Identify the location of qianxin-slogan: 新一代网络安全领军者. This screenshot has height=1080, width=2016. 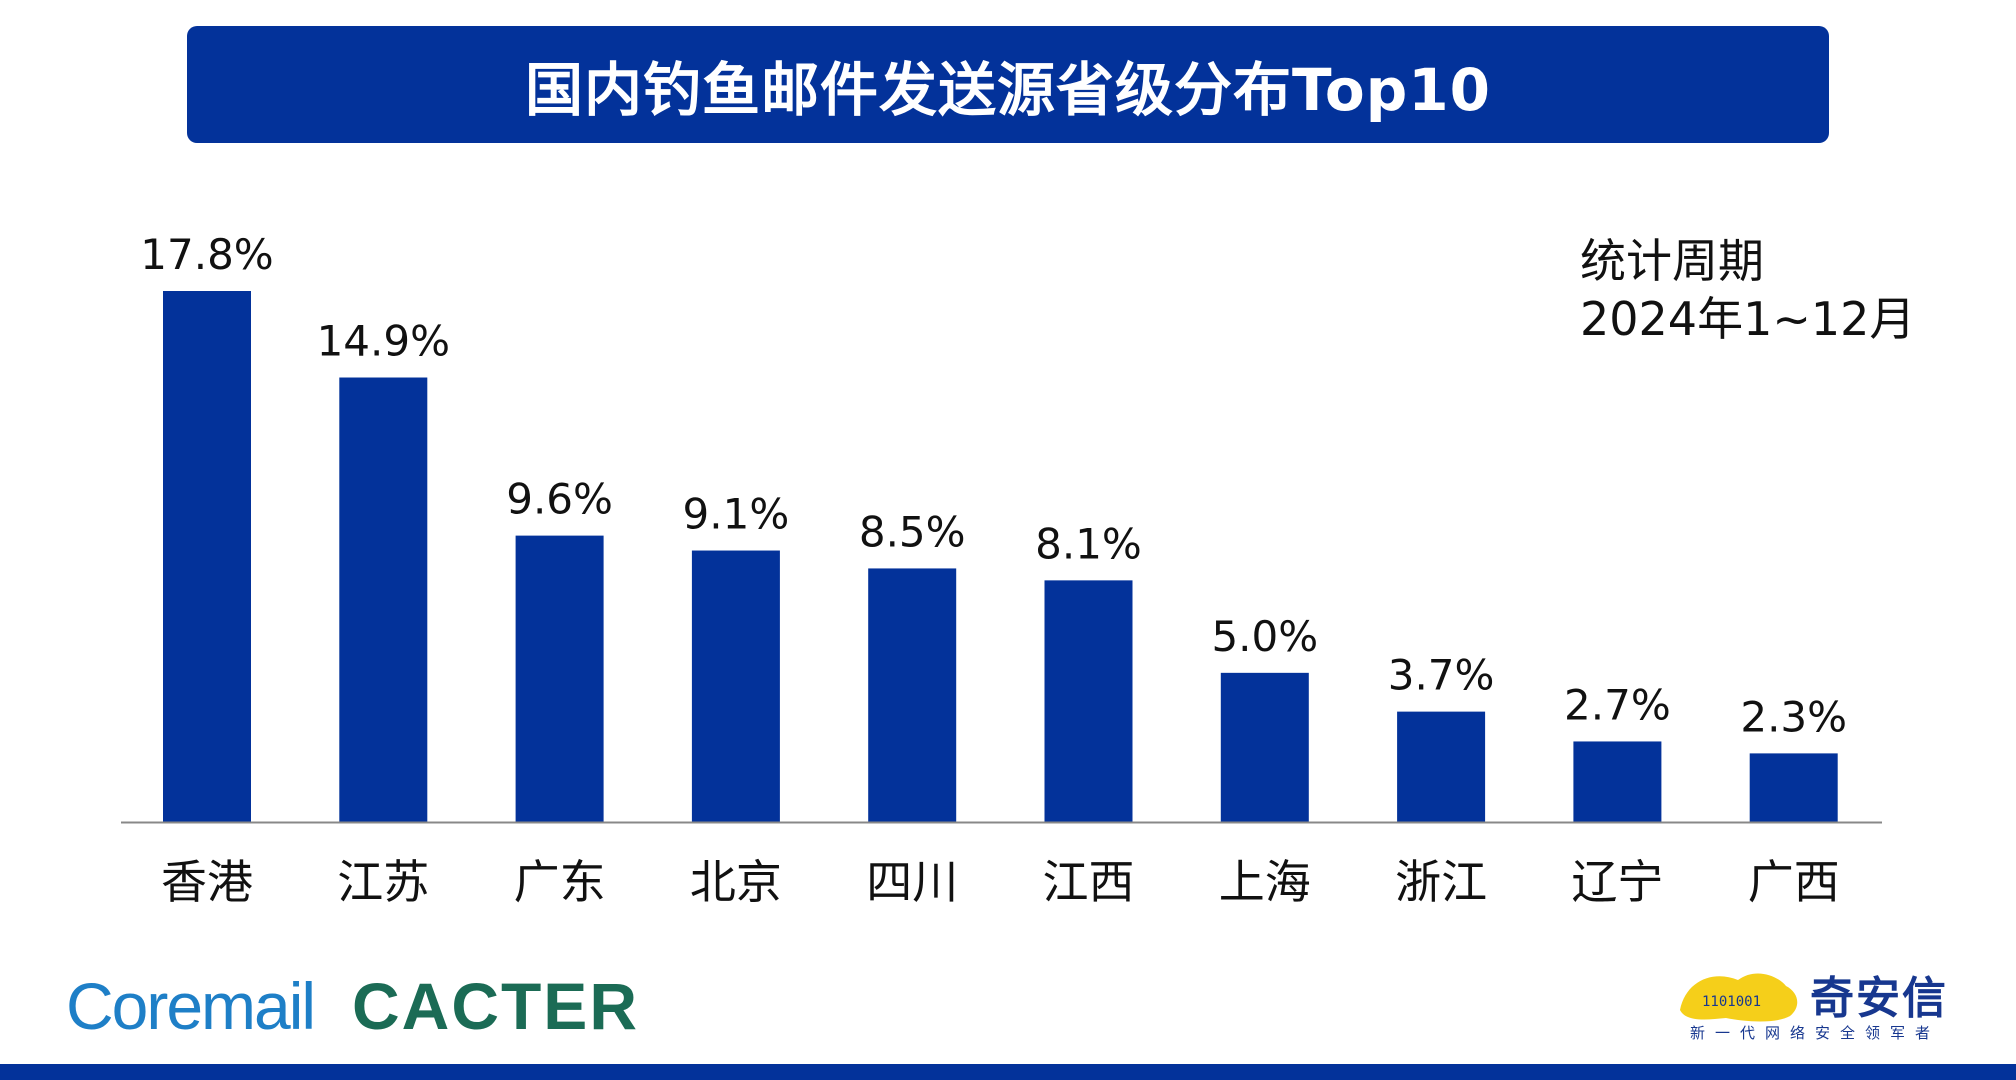
(1815, 1033).